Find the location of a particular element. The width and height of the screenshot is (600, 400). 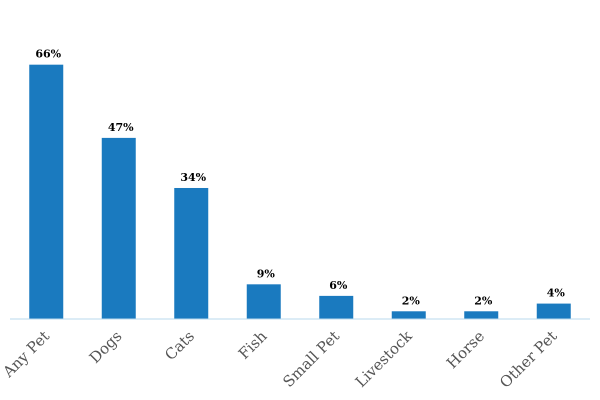

x-tick-label: Horse is located at coordinates (465, 349).